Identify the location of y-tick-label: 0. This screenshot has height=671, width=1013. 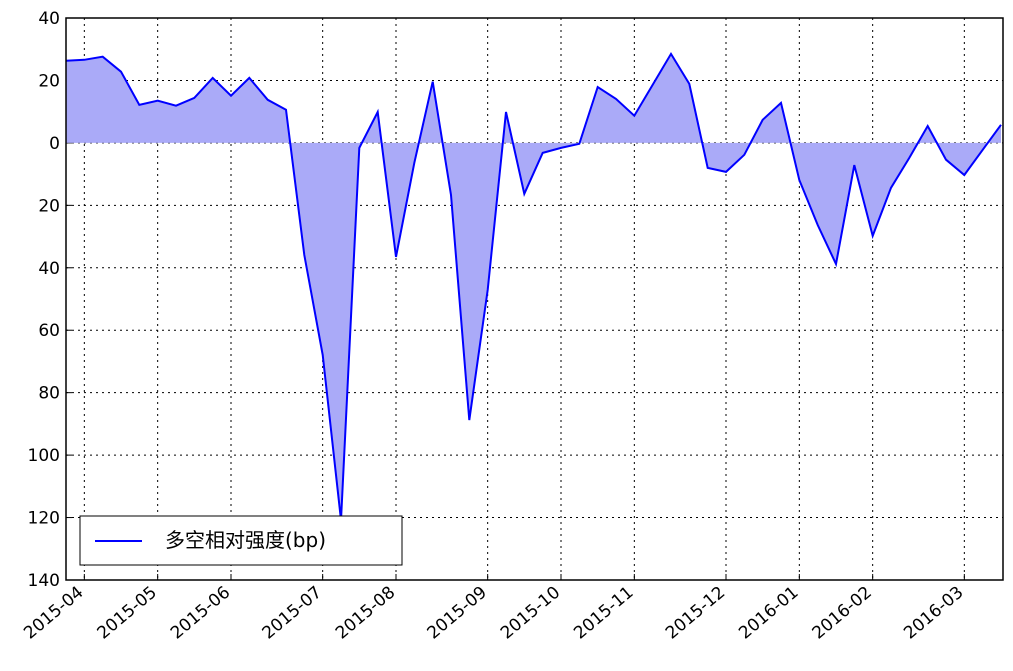
(54, 144).